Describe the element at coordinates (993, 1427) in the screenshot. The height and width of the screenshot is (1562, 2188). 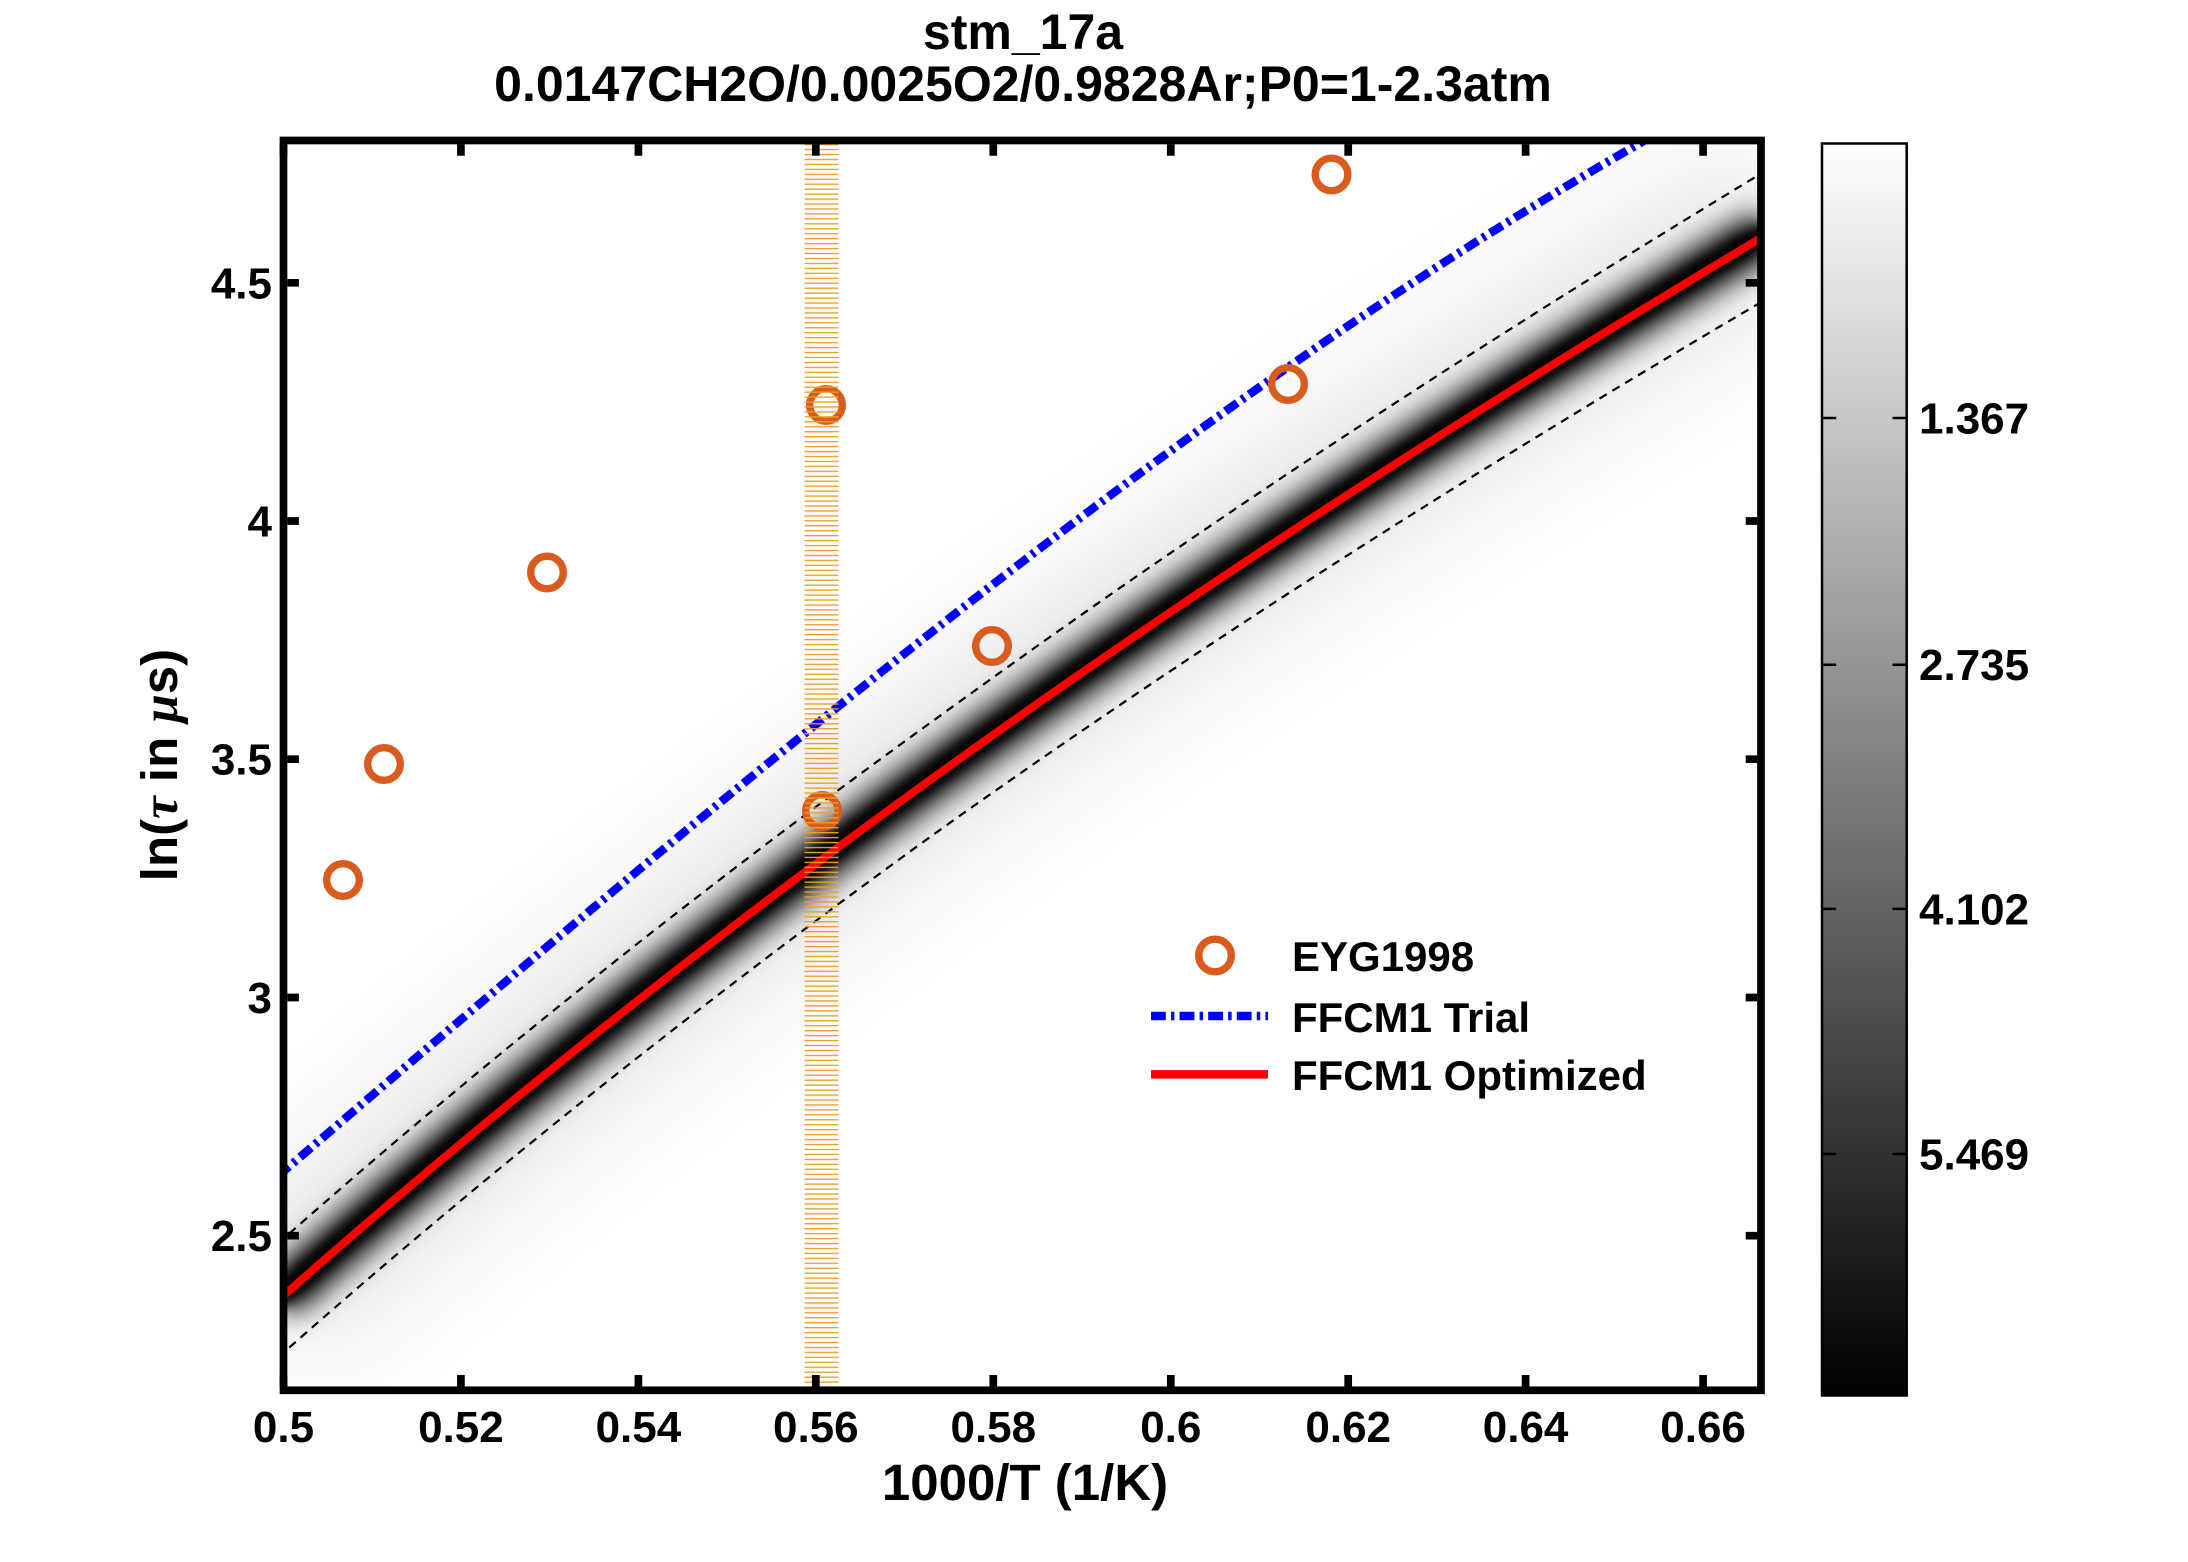
I see `svg-text: 0.58` at that location.